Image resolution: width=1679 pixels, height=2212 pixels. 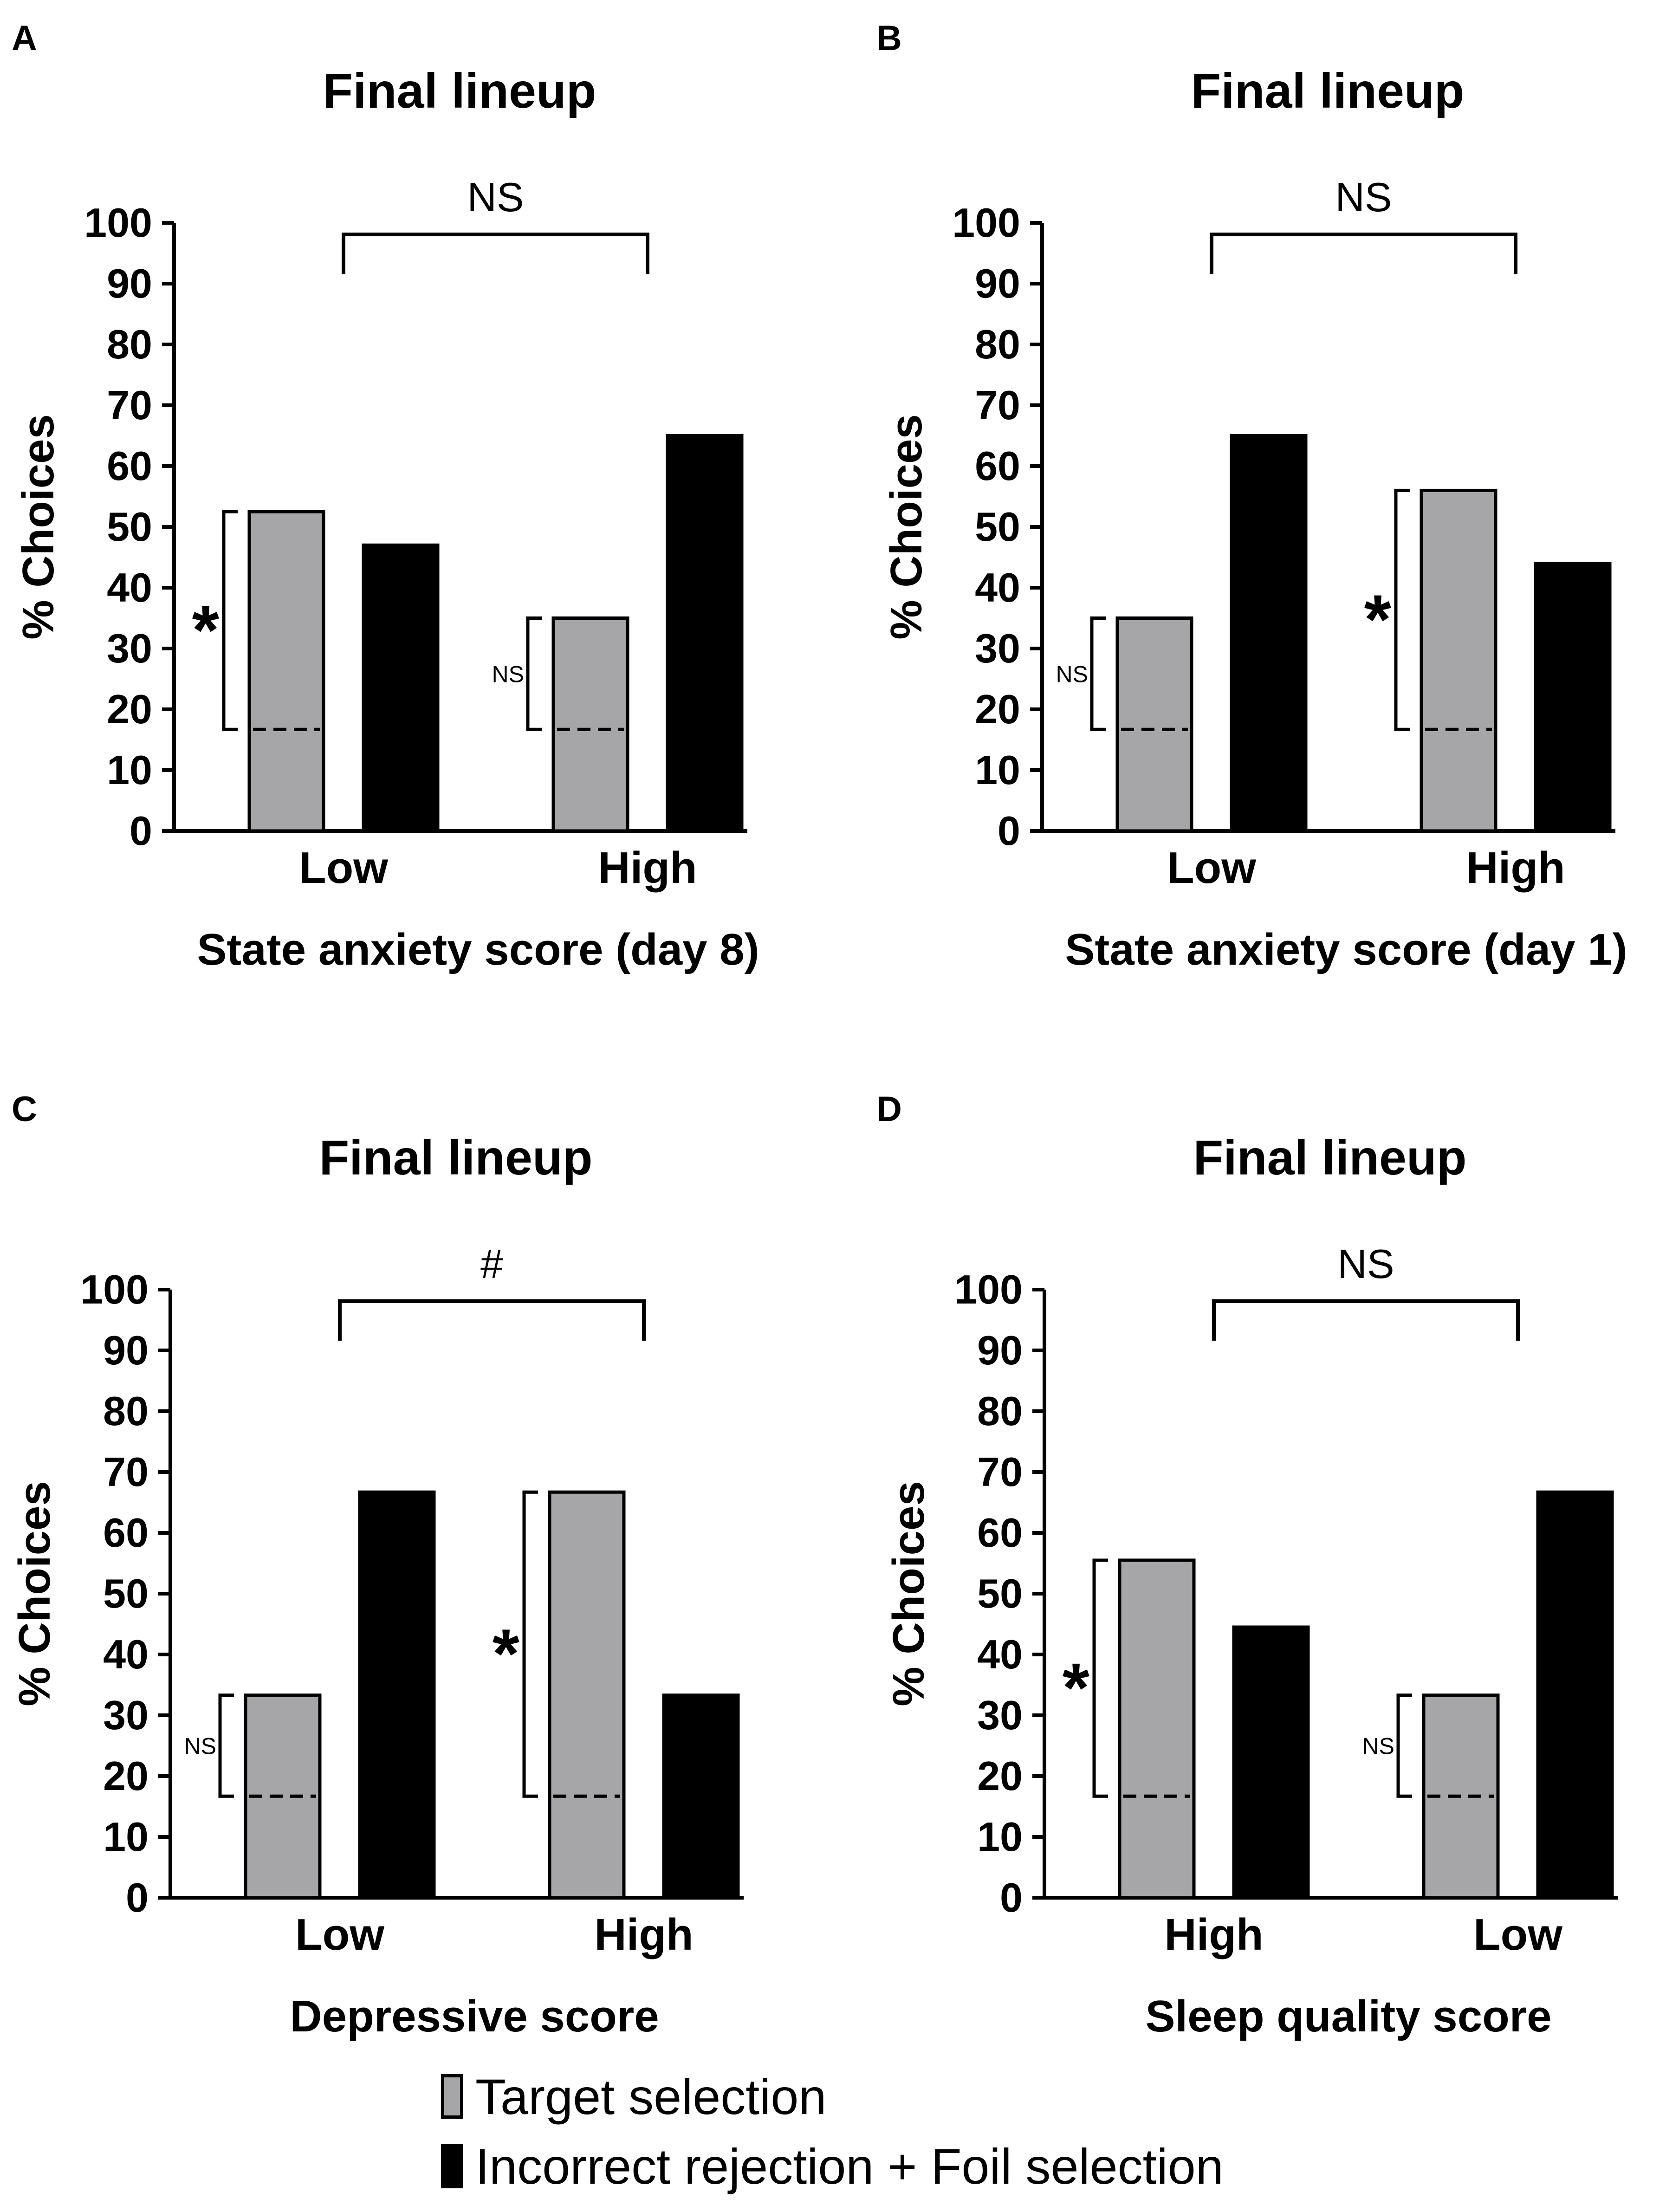 I want to click on legend-label-incorrect: Incorrect rejection + Foil selection, so click(x=849, y=2166).